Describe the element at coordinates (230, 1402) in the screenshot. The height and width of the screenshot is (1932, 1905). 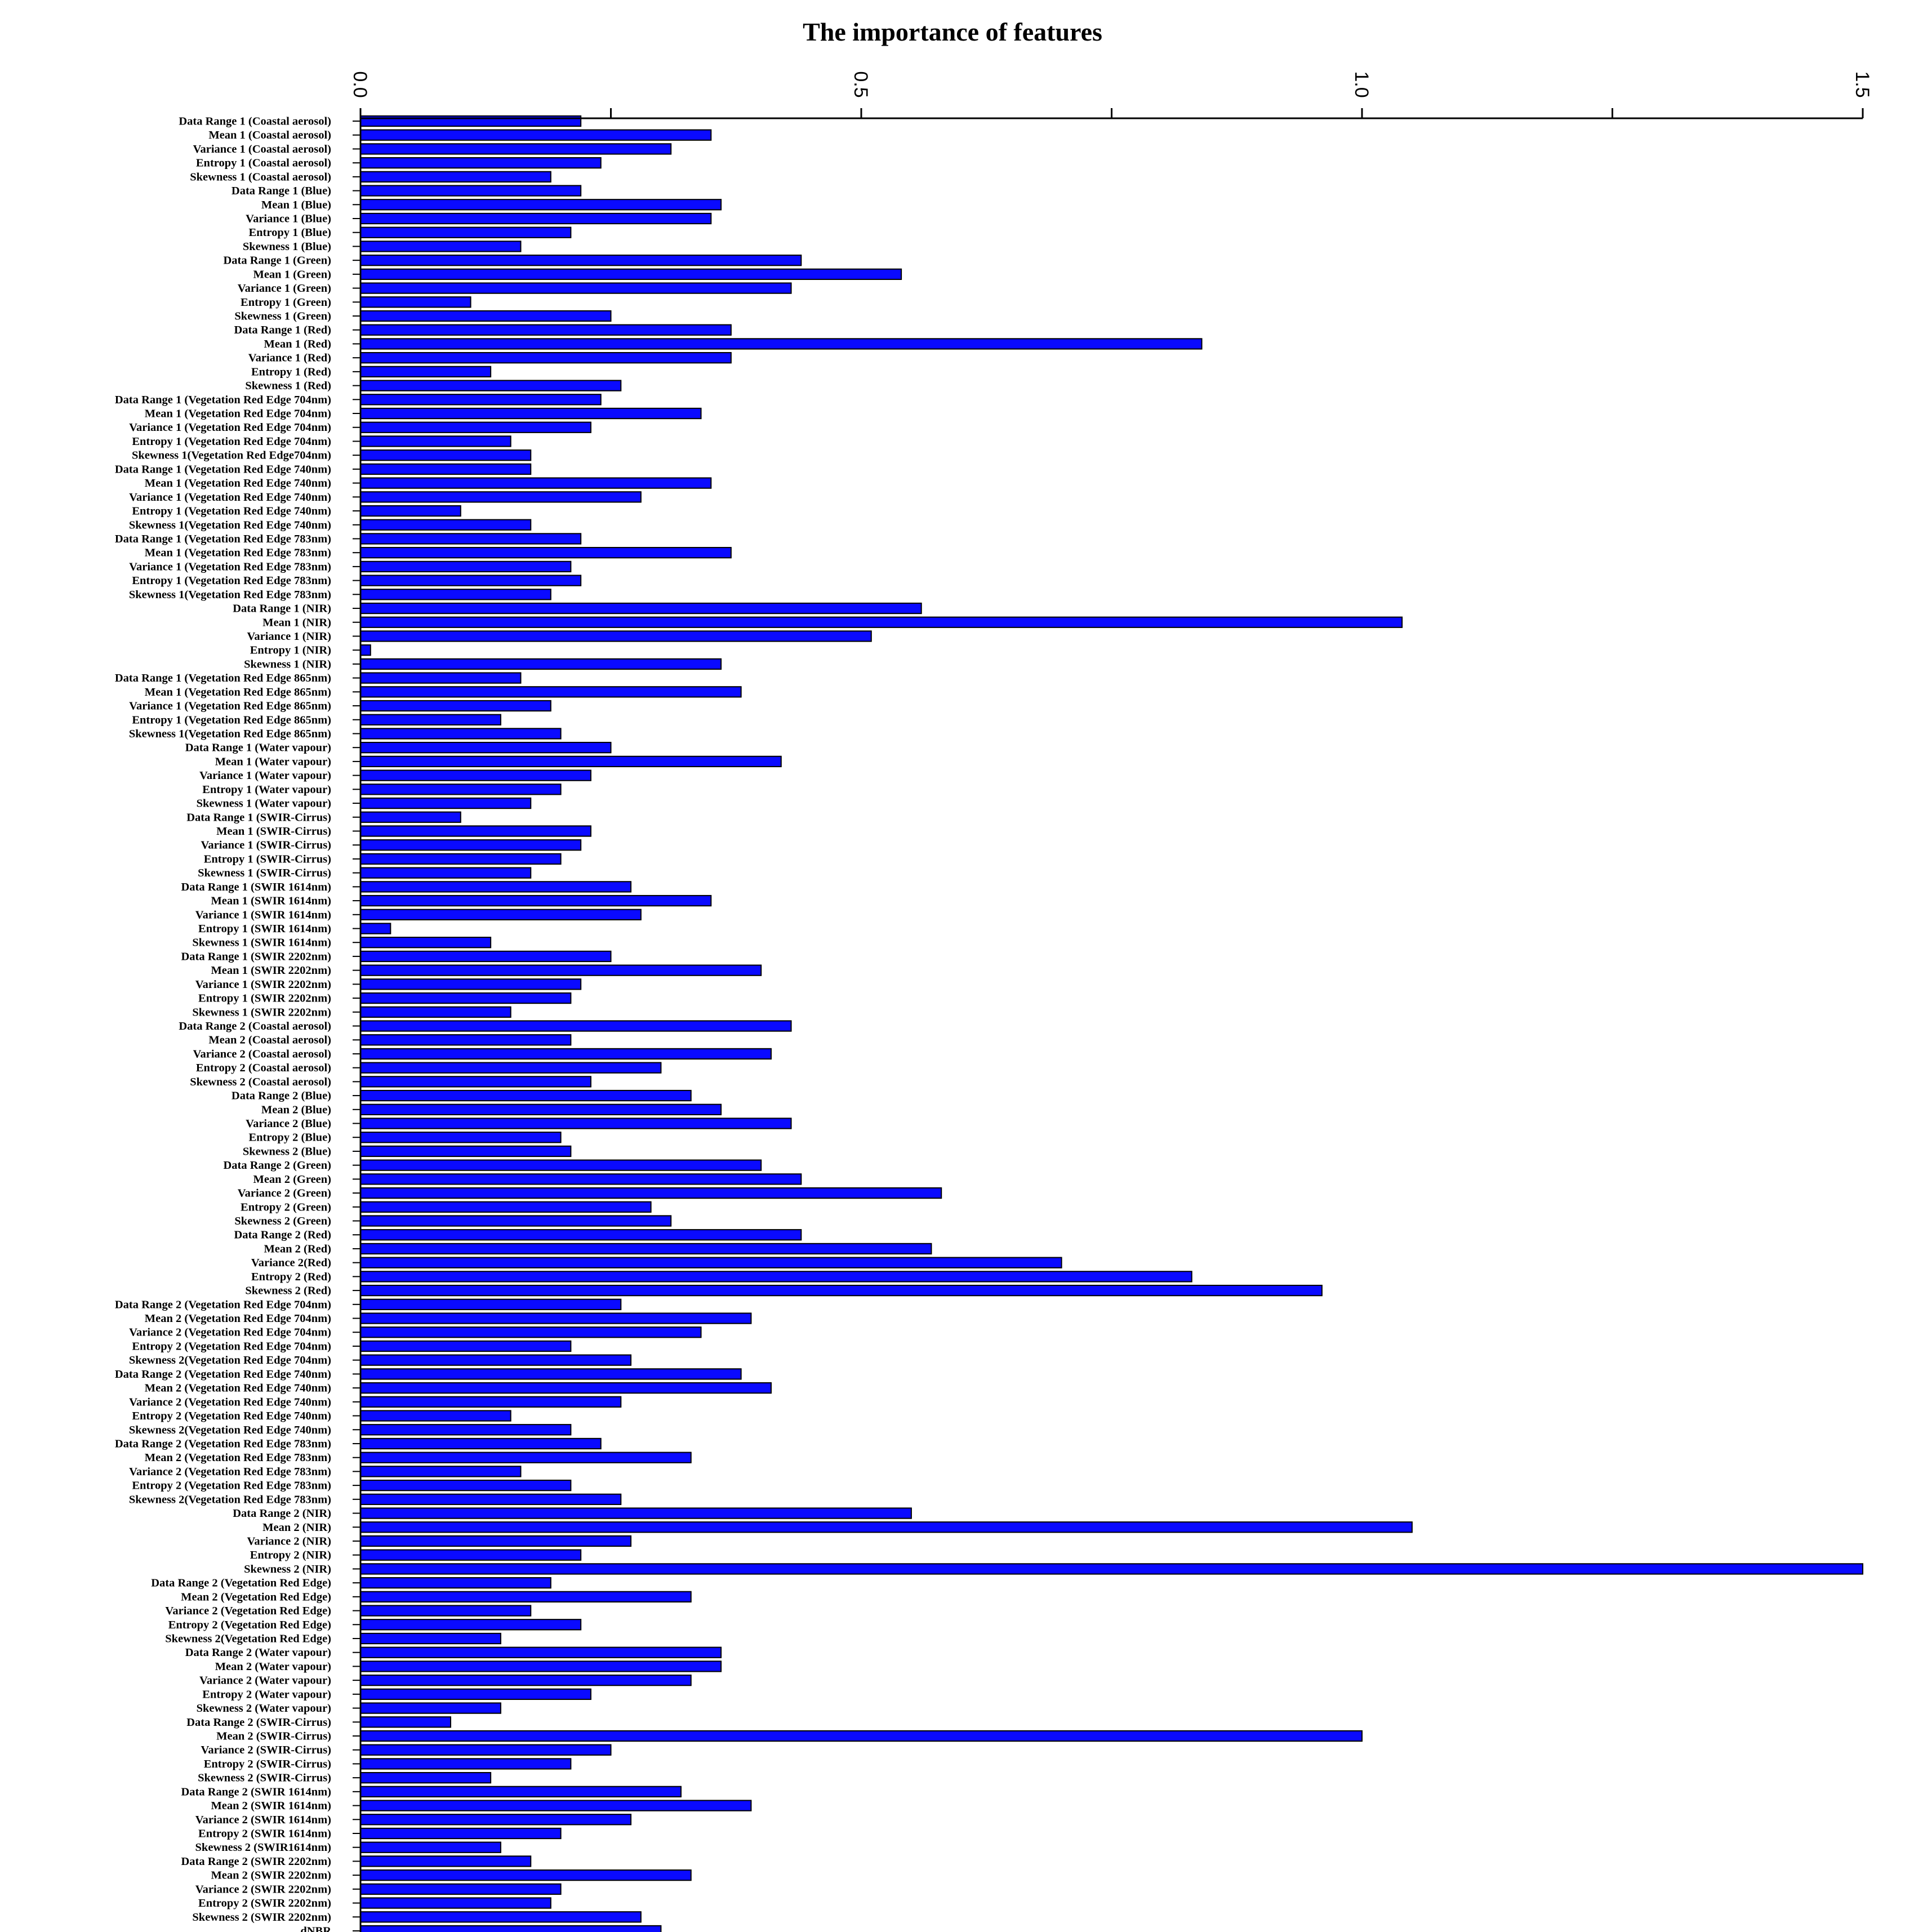
I see `y-tick-label: Variance 2 (Vegetation Red Edge 740nm)` at that location.